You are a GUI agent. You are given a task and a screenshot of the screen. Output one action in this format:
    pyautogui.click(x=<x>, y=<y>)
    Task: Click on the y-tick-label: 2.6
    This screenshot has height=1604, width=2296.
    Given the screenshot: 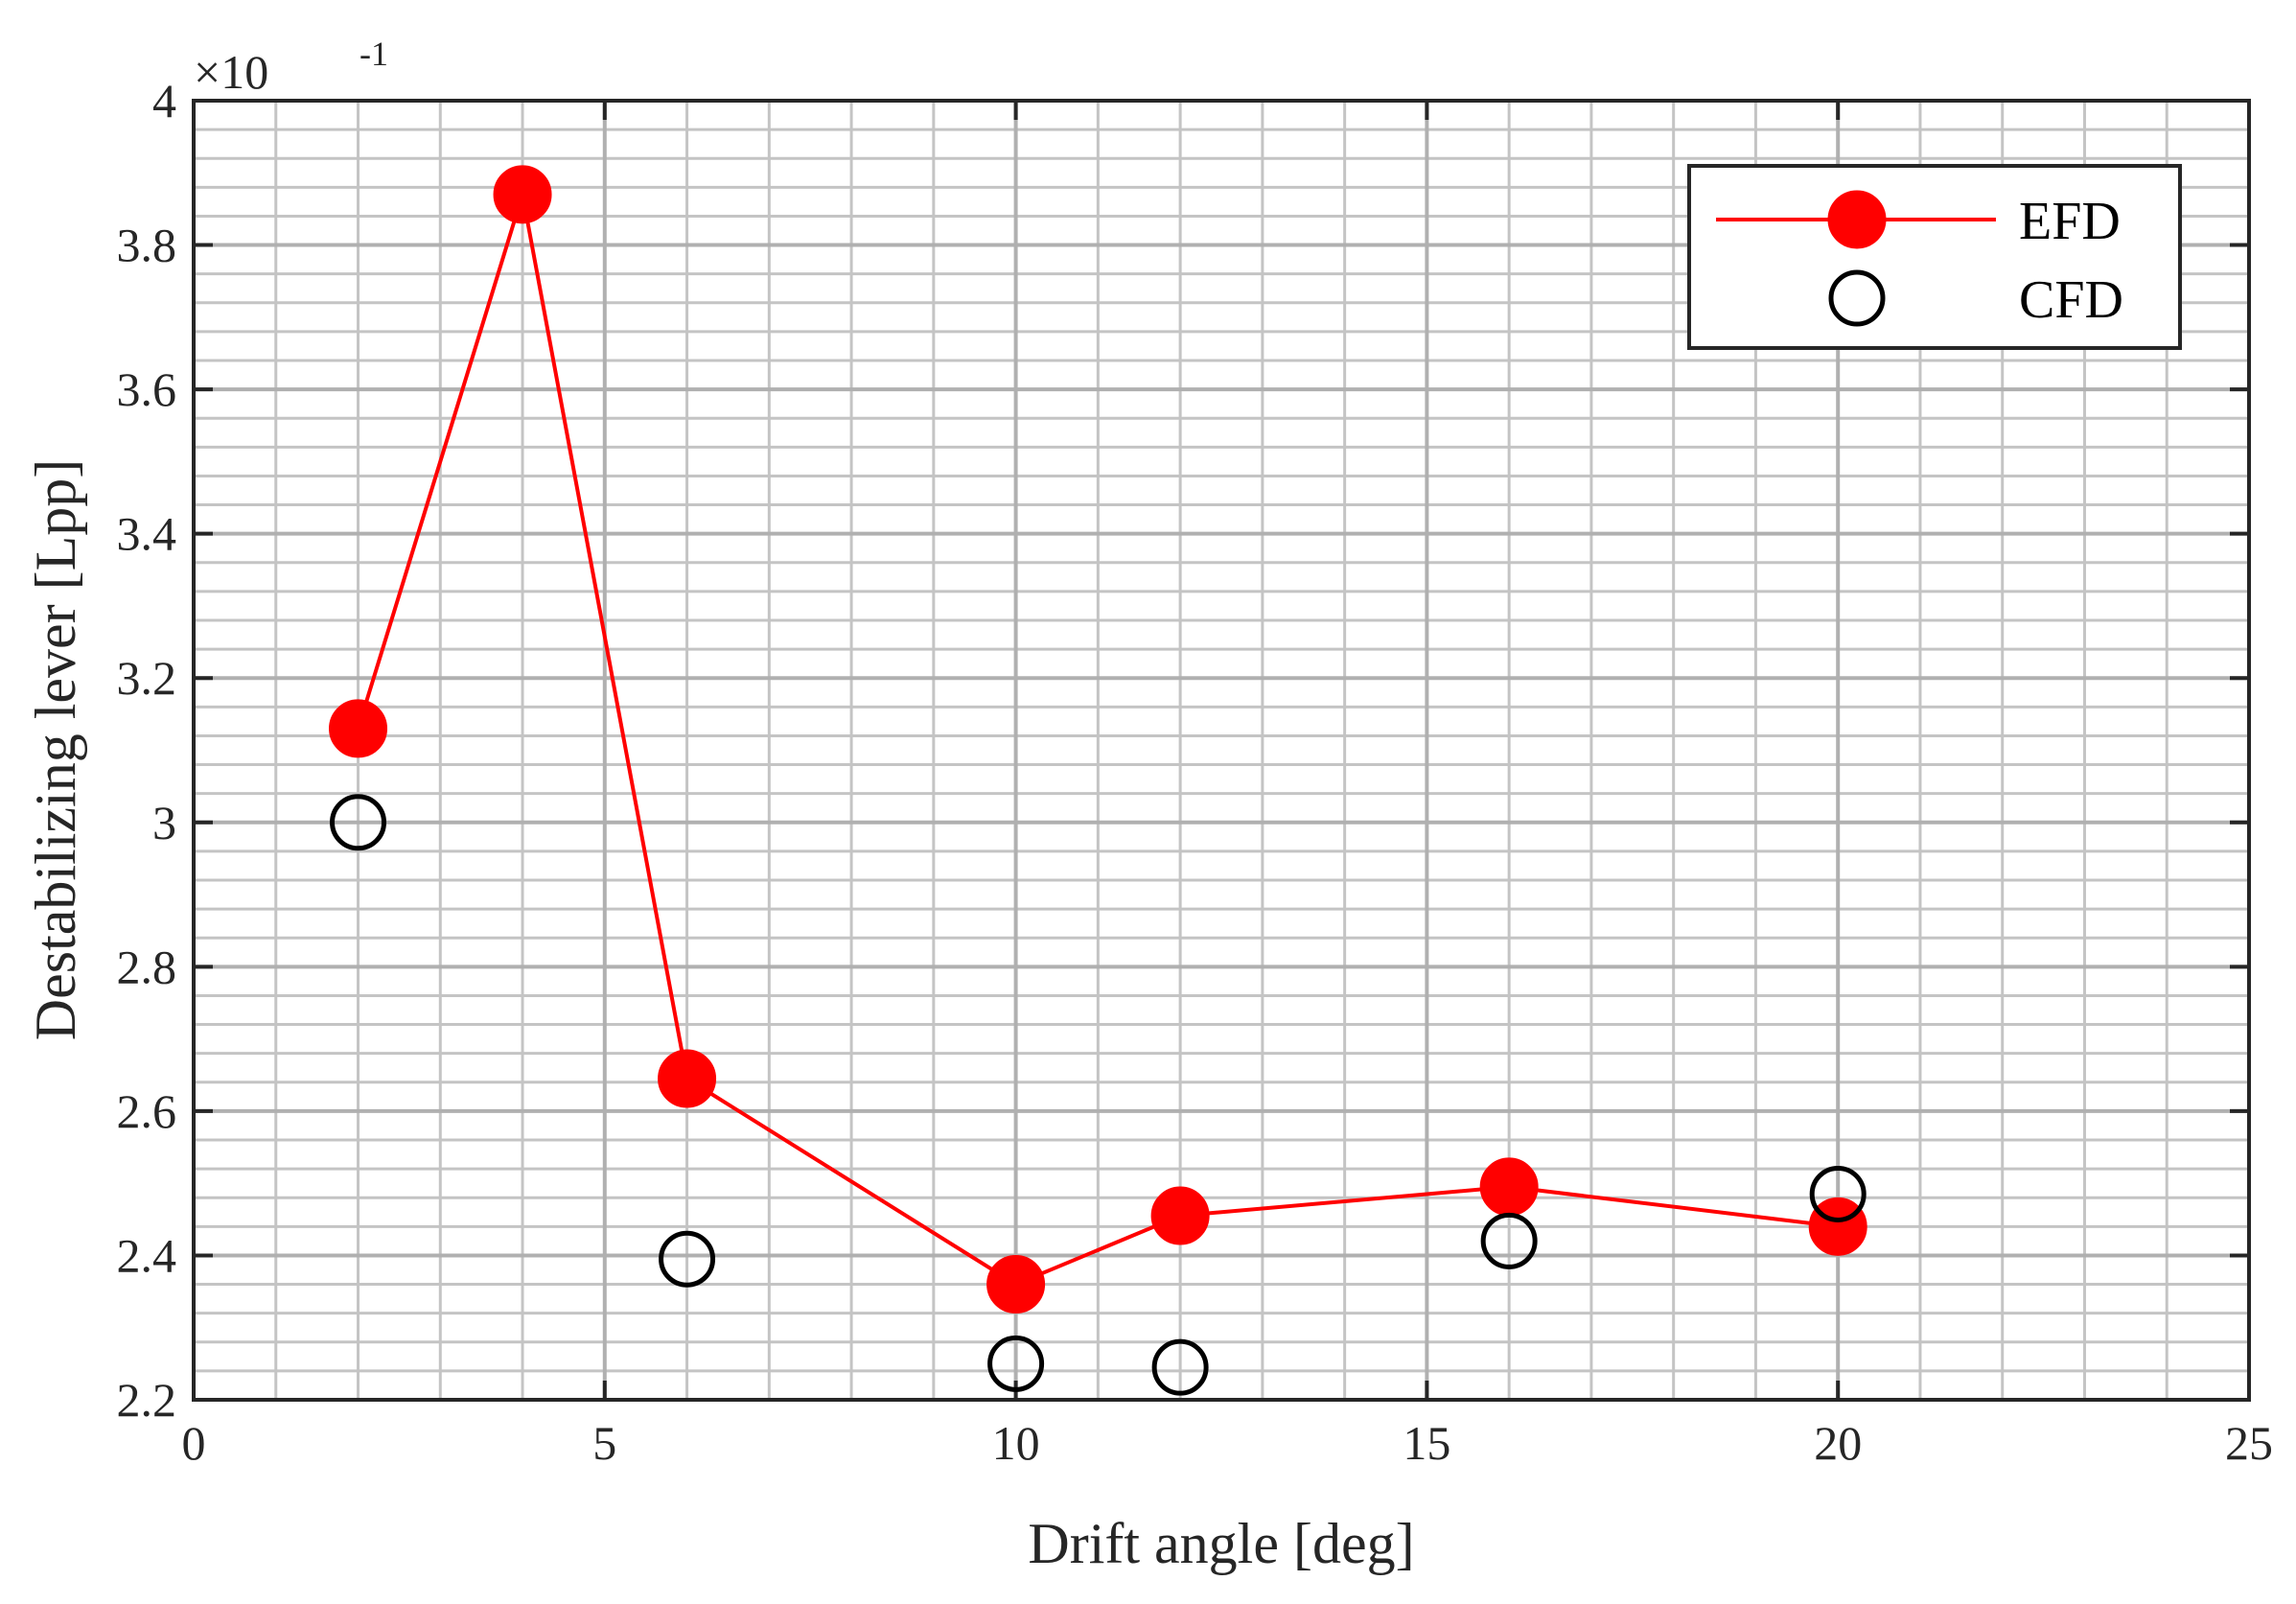 What is the action you would take?
    pyautogui.click(x=147, y=1111)
    